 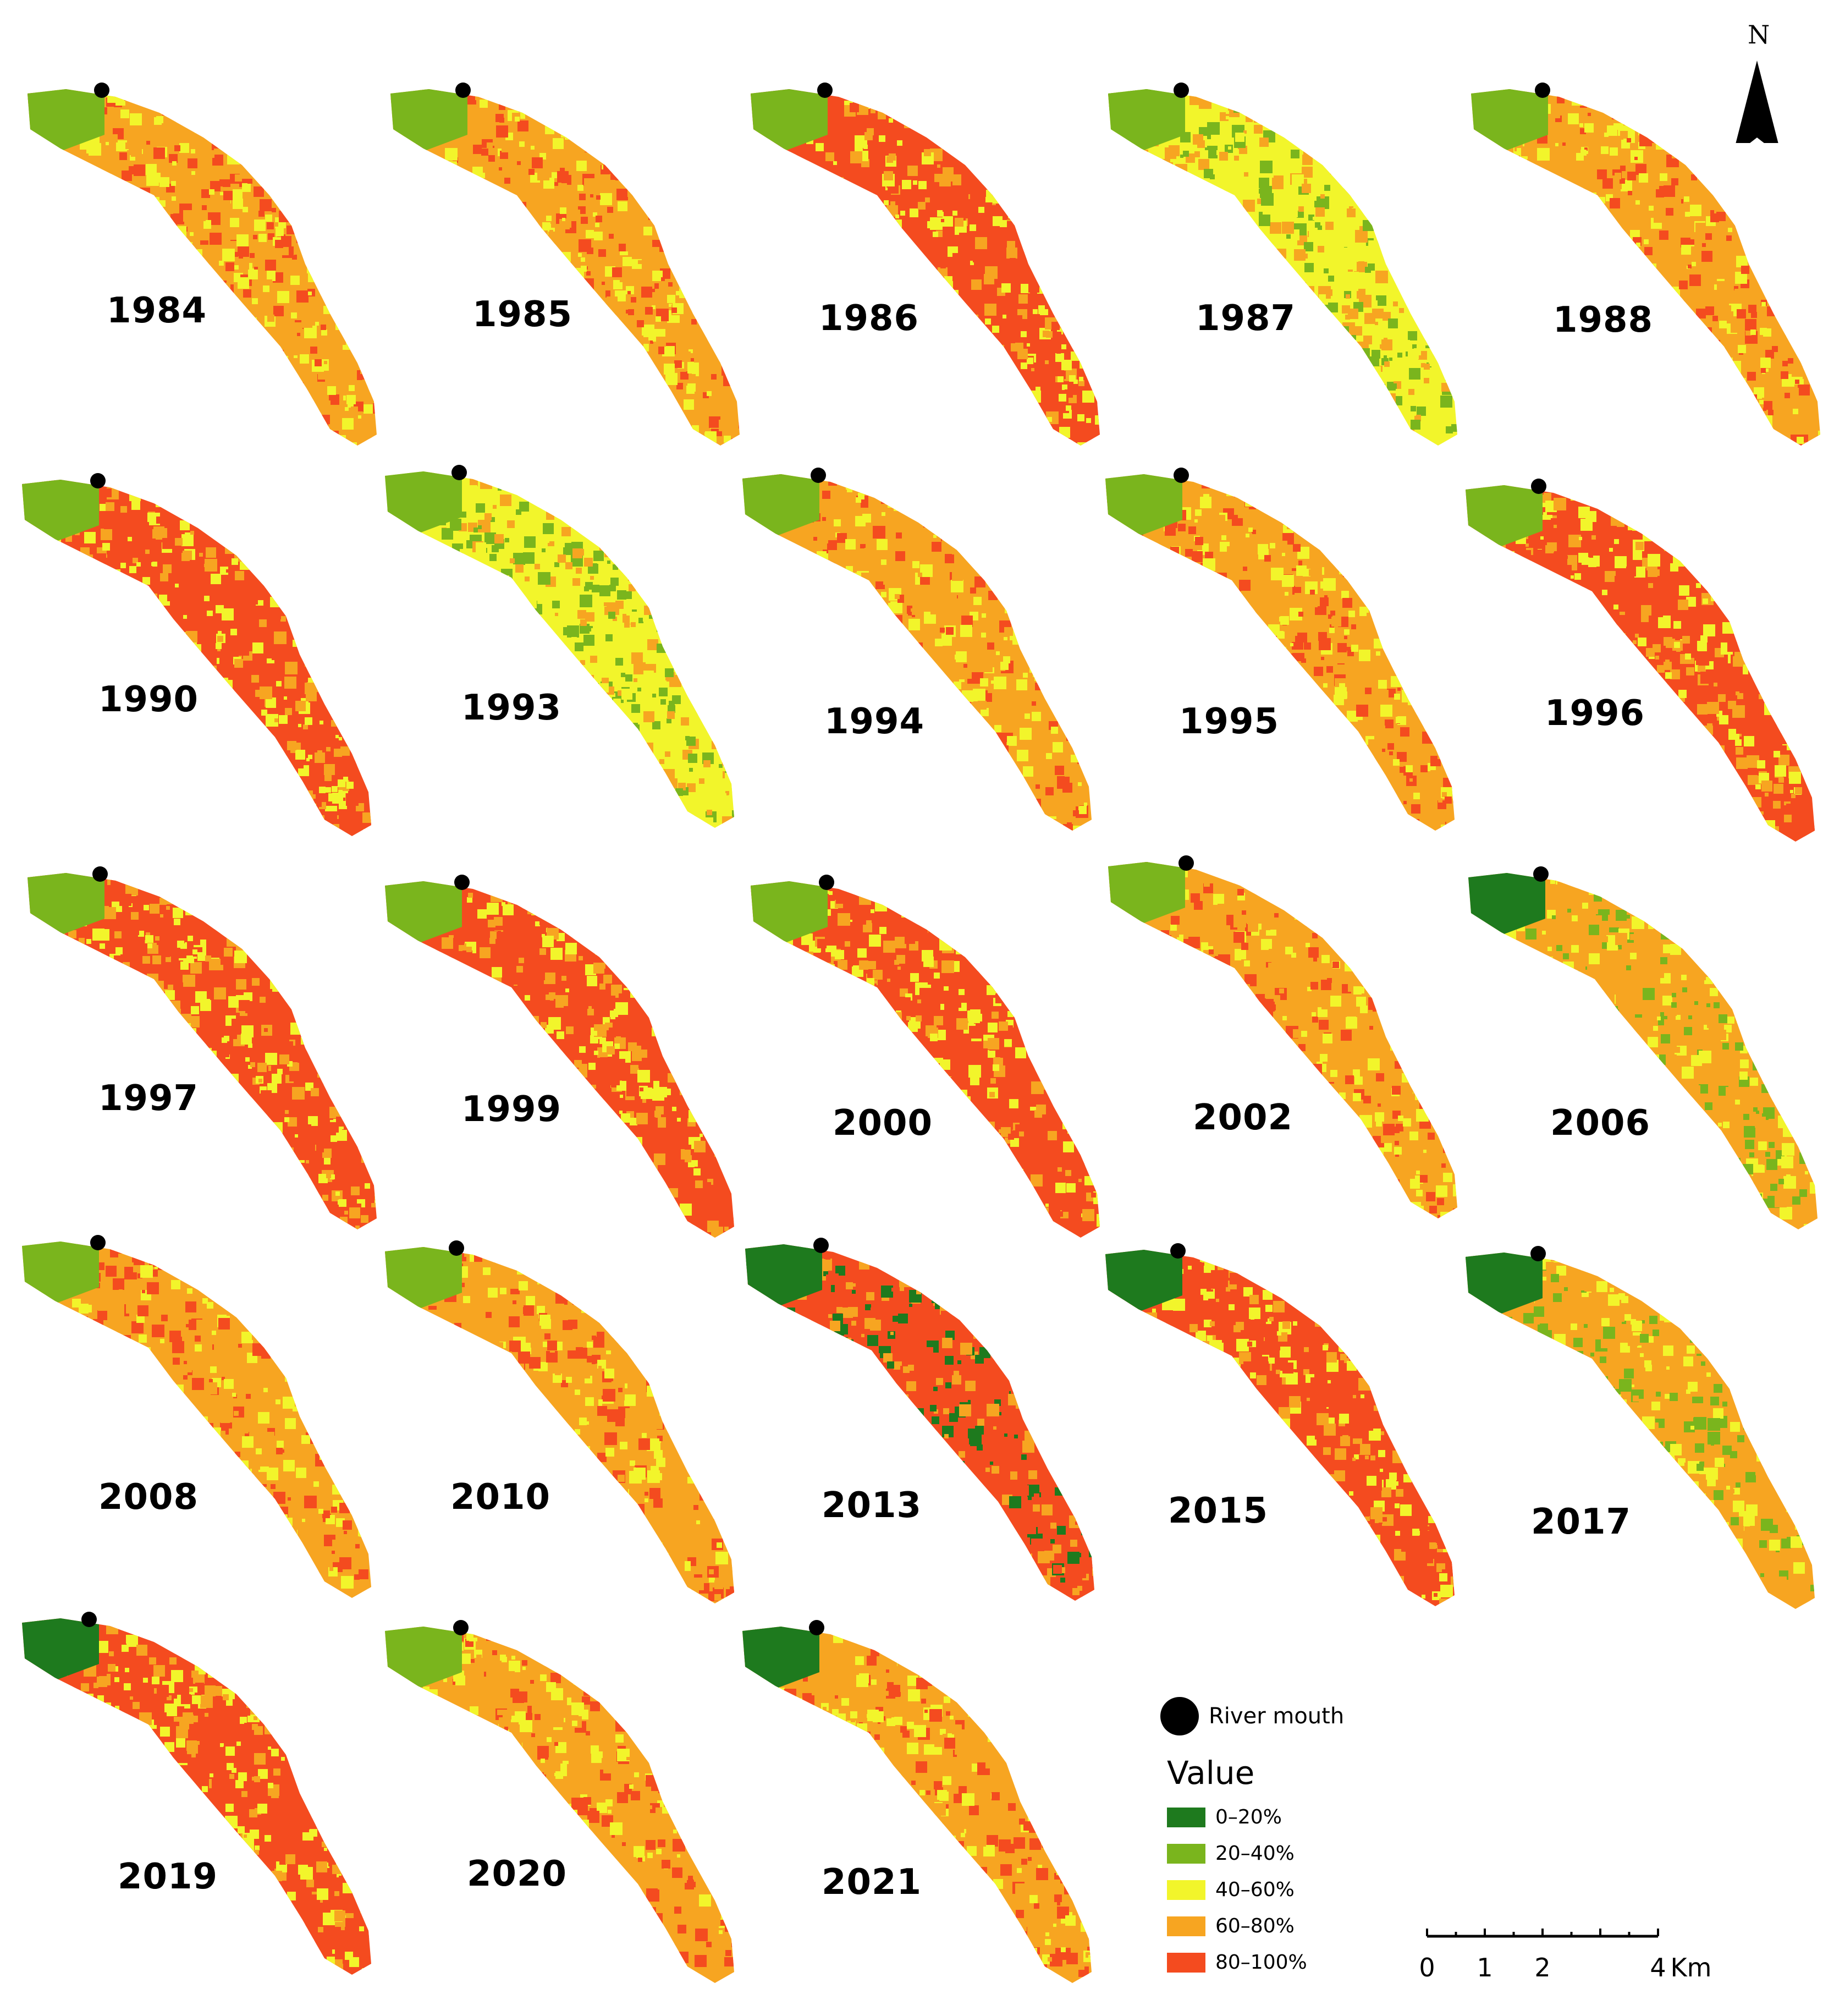 What do you see at coordinates (871, 1882) in the screenshot?
I see `year-label: 2021` at bounding box center [871, 1882].